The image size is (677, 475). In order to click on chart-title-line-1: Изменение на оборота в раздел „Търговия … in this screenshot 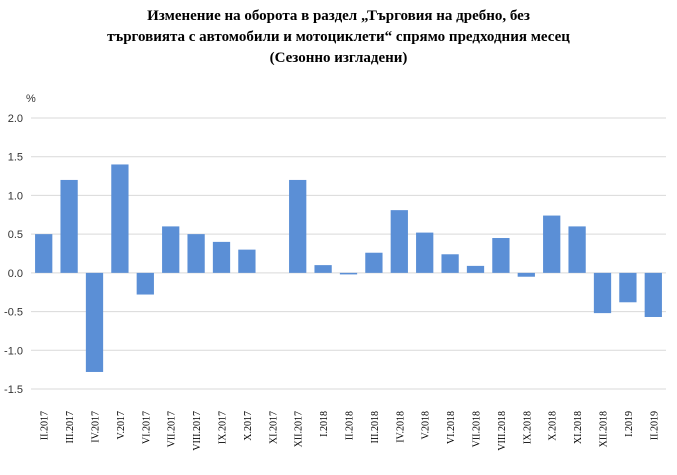, I will do `click(338, 16)`.